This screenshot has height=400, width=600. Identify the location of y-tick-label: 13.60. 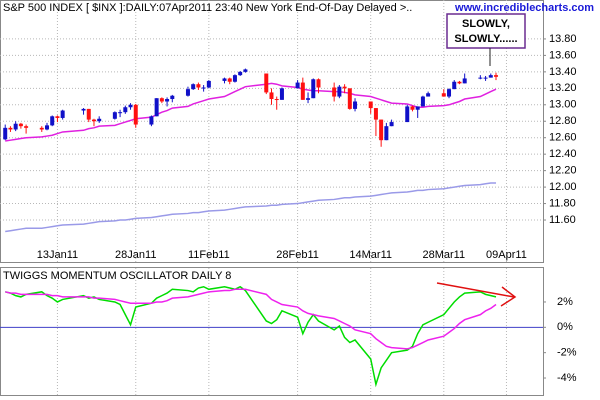
(563, 55).